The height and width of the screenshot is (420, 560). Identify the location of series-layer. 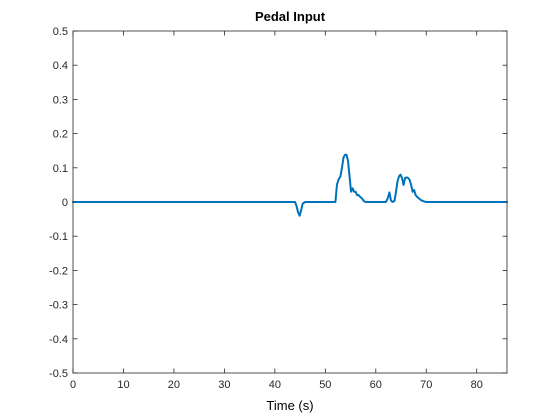
(290, 185).